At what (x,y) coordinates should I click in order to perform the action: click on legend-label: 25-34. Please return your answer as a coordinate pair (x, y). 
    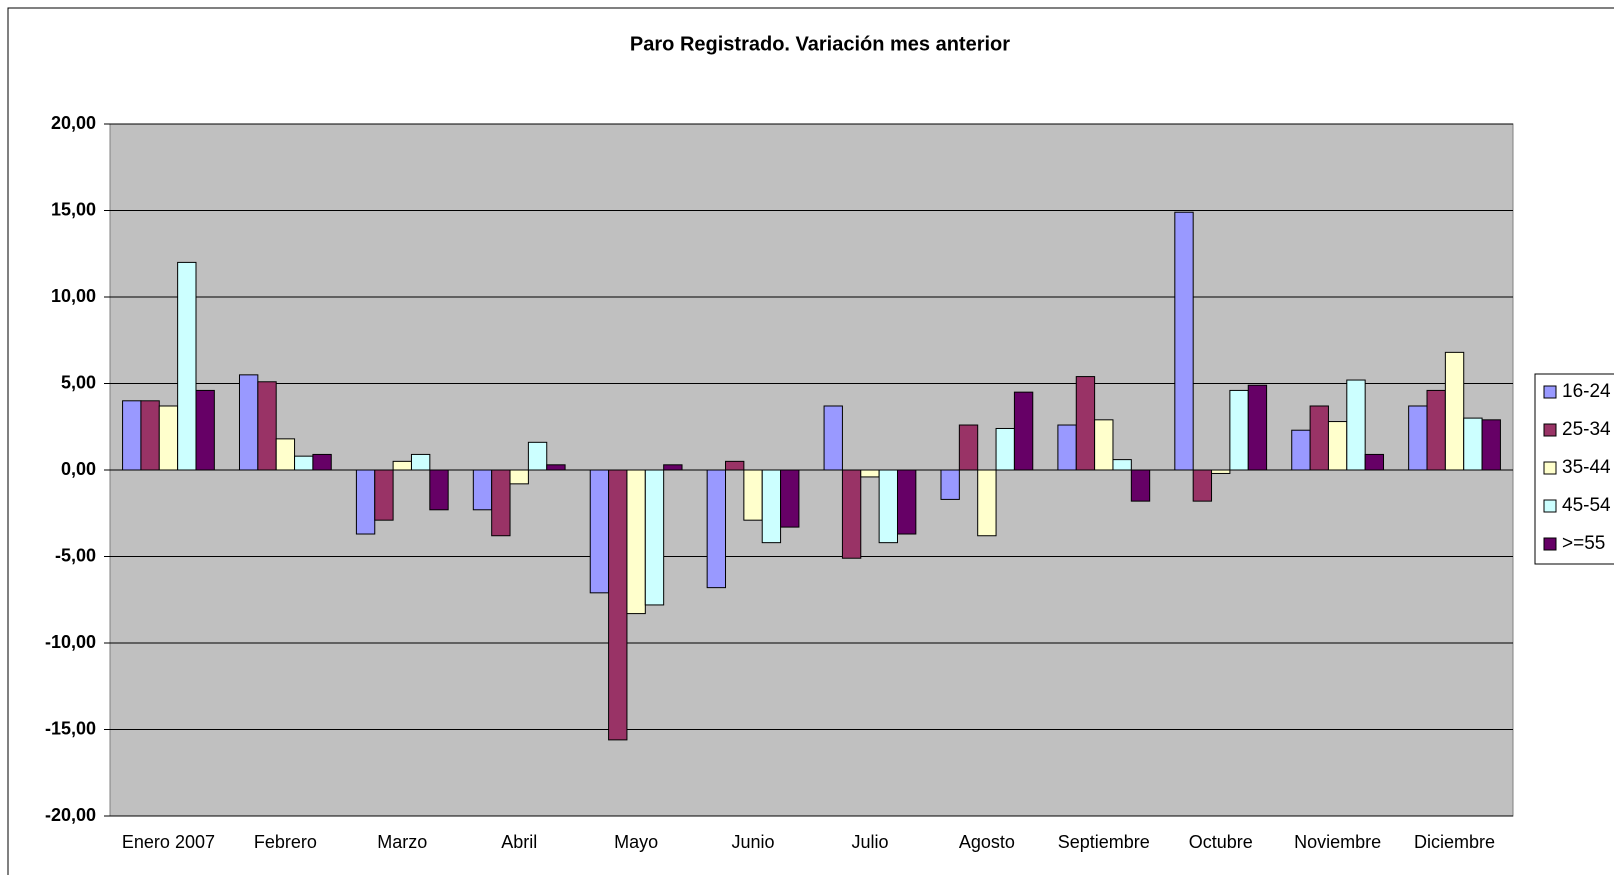
    Looking at the image, I should click on (1586, 429).